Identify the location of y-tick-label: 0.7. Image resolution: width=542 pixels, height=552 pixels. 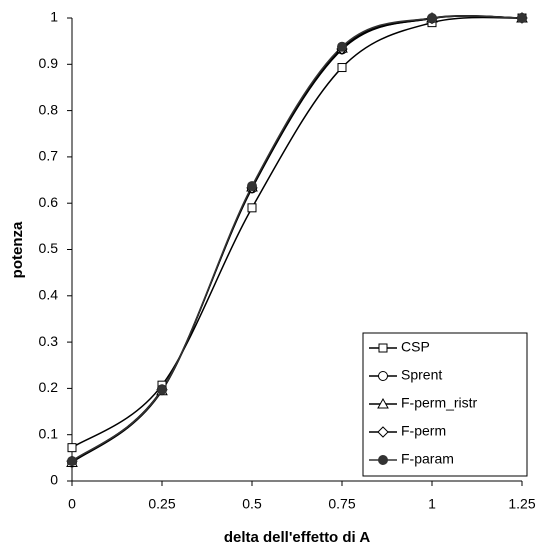
(49, 156).